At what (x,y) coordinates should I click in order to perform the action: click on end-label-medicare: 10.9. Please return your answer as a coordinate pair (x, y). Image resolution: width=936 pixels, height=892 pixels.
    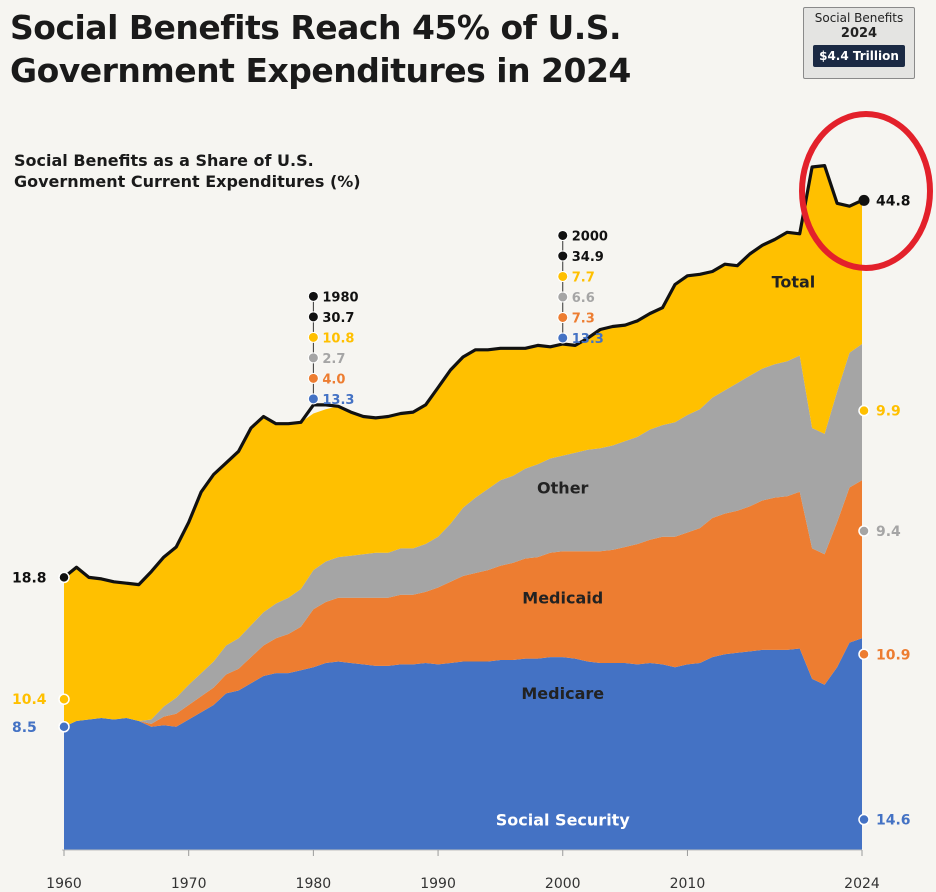
    Looking at the image, I should click on (893, 655).